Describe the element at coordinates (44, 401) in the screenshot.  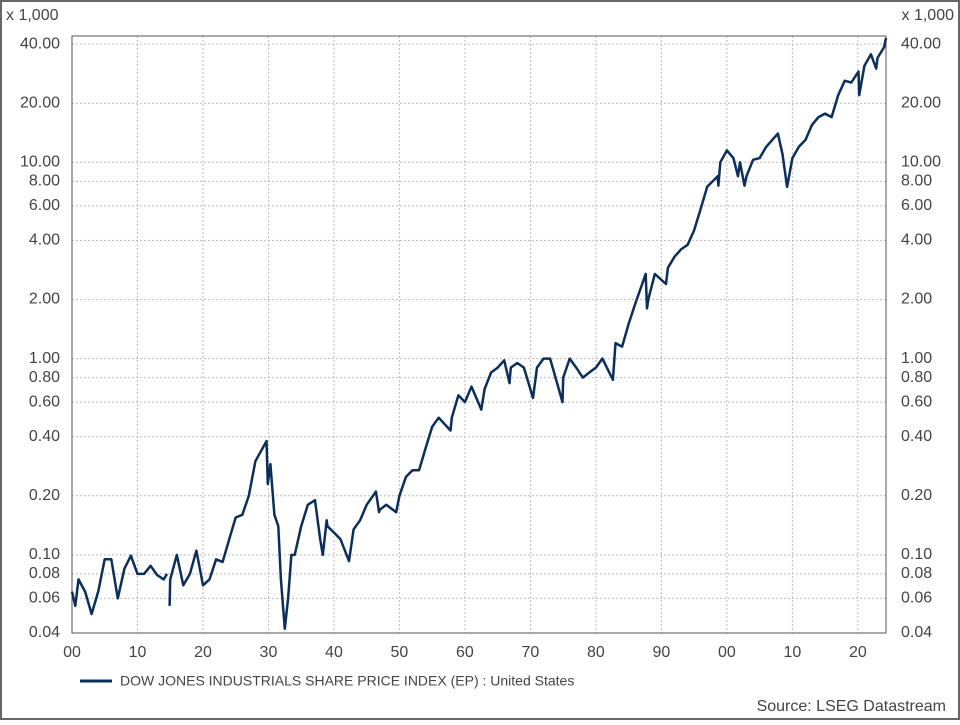
I see `y-tick-label: 0.60` at that location.